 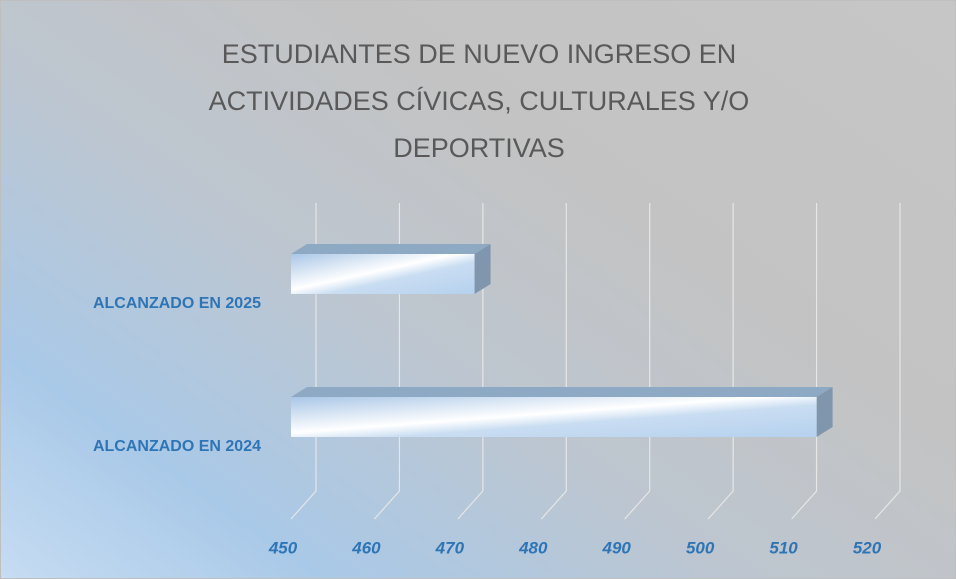 I want to click on x-tick-label: 510, so click(x=783, y=547).